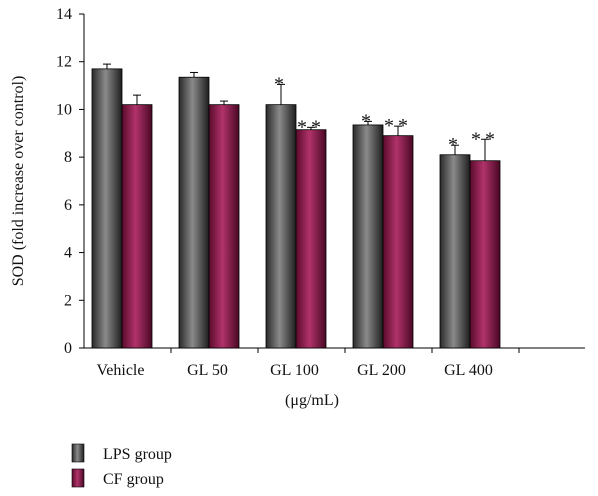 The height and width of the screenshot is (496, 598). What do you see at coordinates (64, 14) in the screenshot?
I see `y-tick-label: 14` at bounding box center [64, 14].